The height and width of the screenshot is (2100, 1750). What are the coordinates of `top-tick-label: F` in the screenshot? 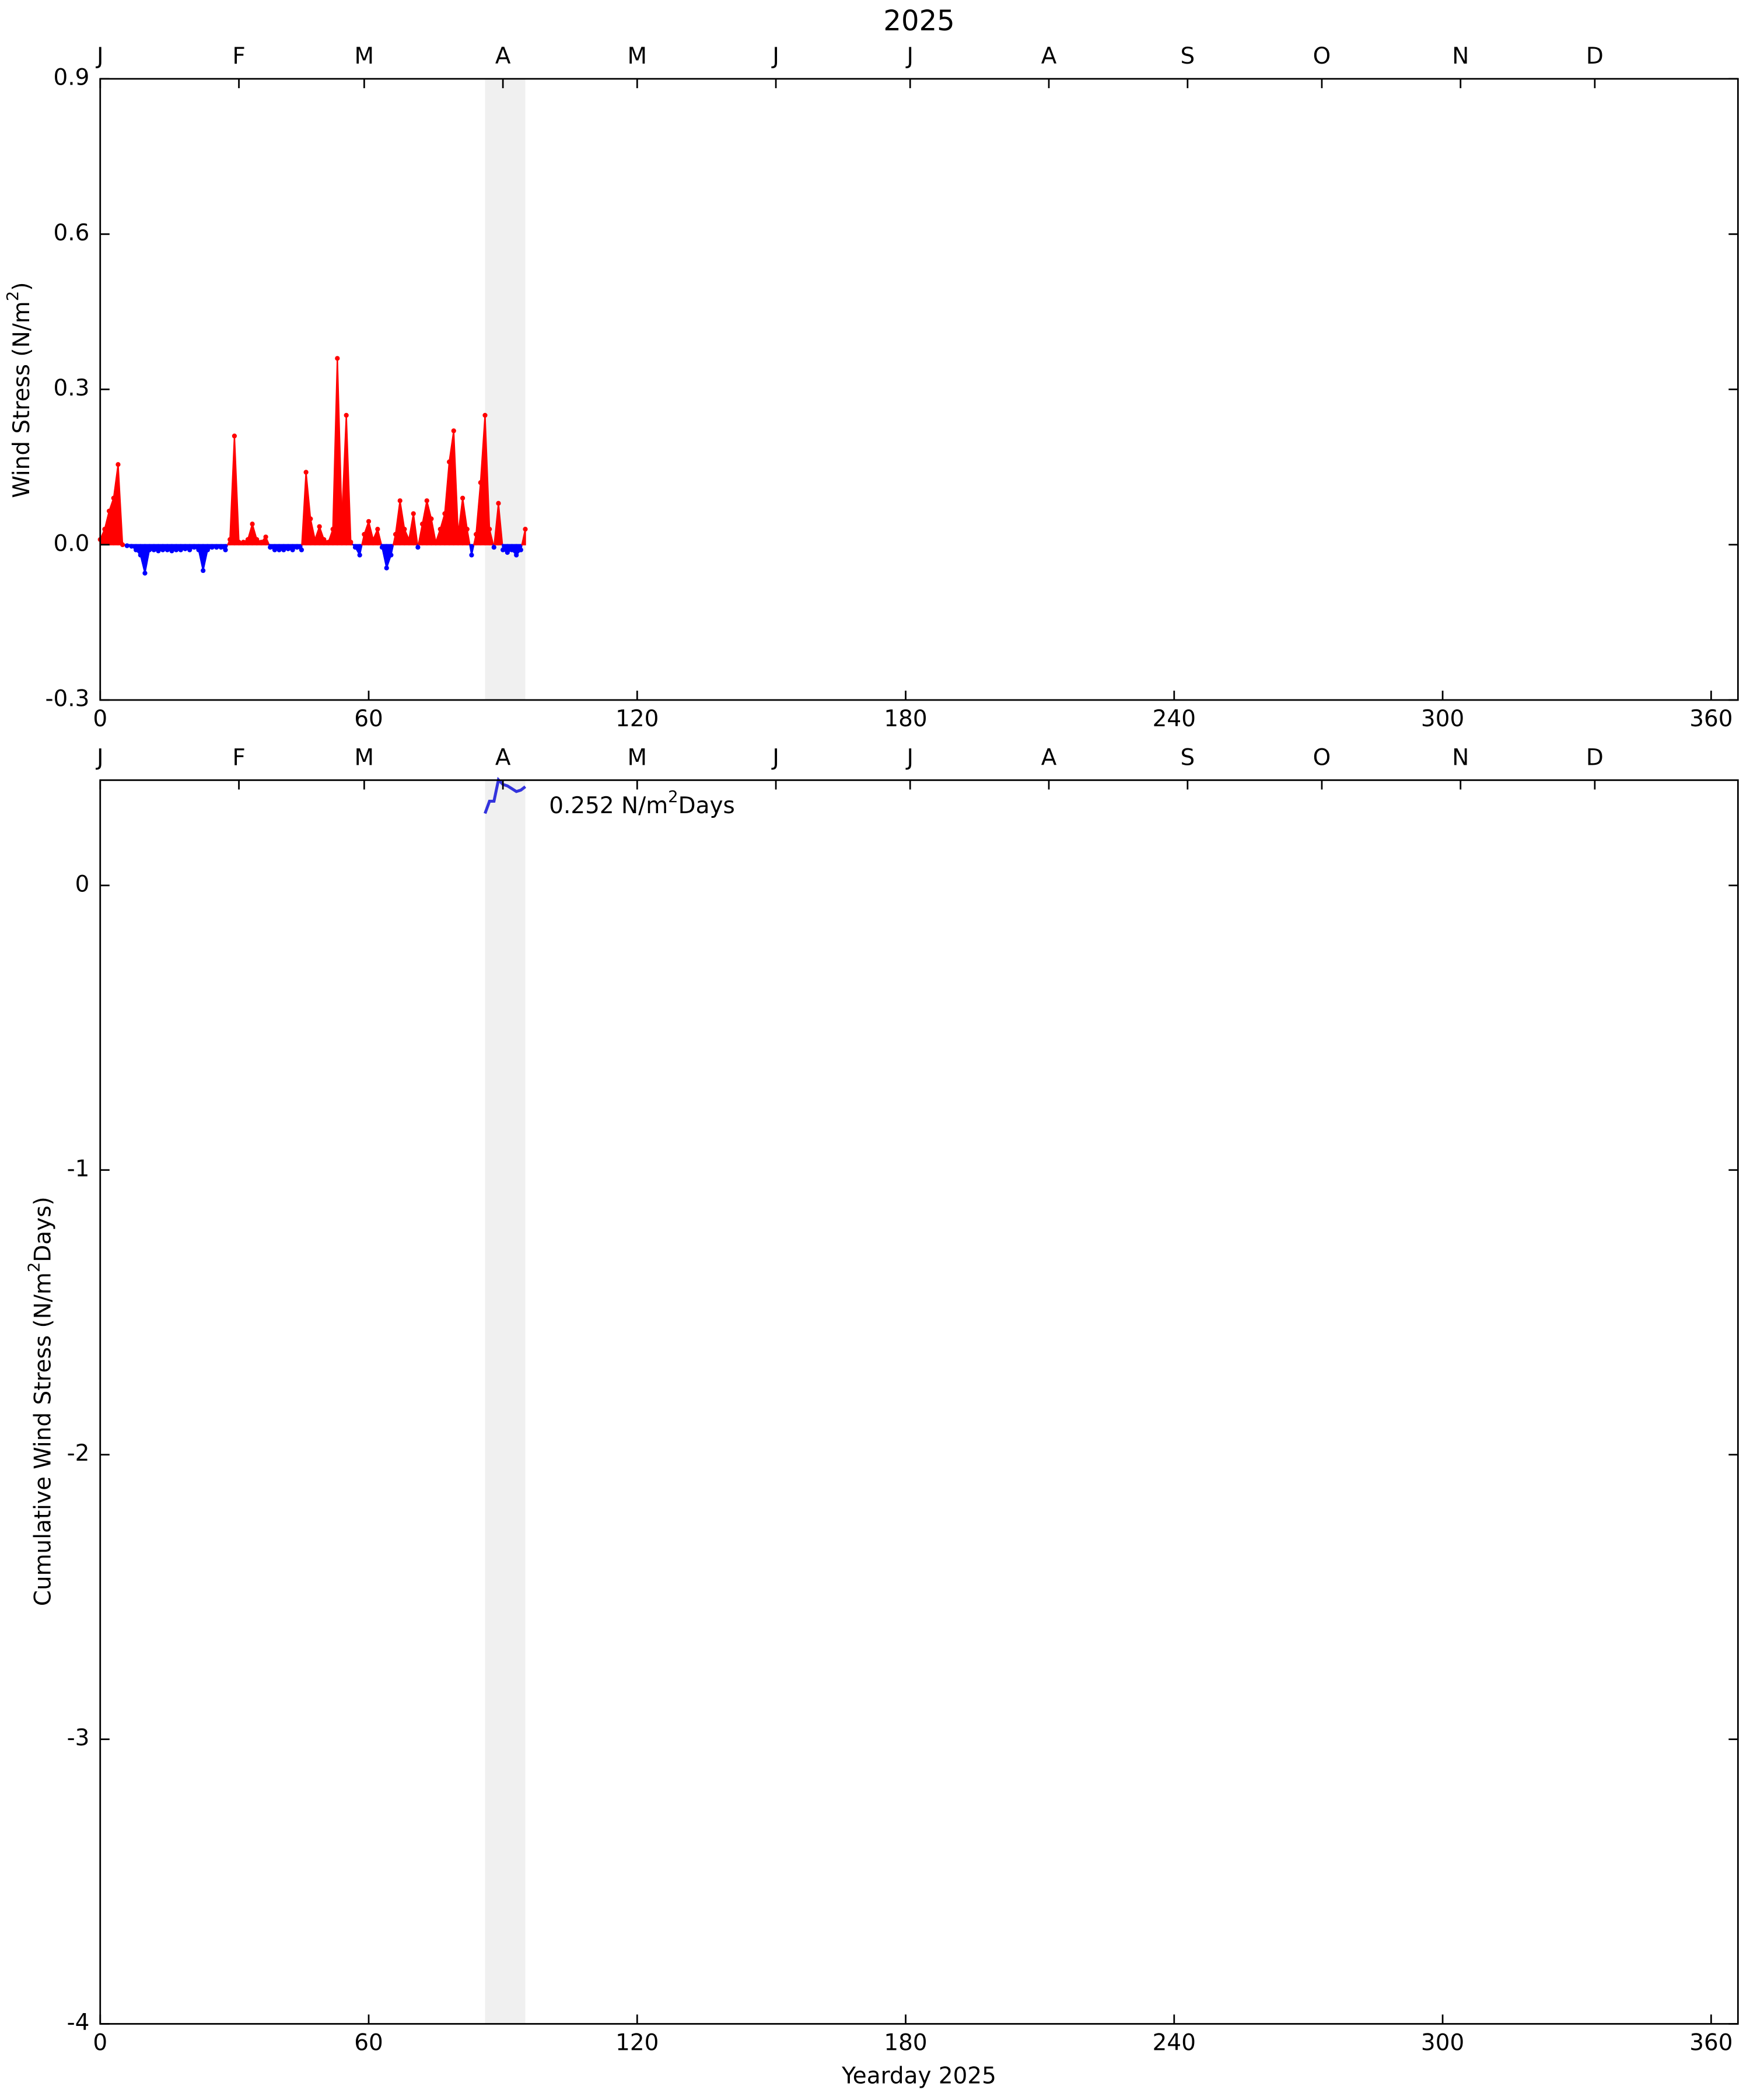 It's located at (238, 56).